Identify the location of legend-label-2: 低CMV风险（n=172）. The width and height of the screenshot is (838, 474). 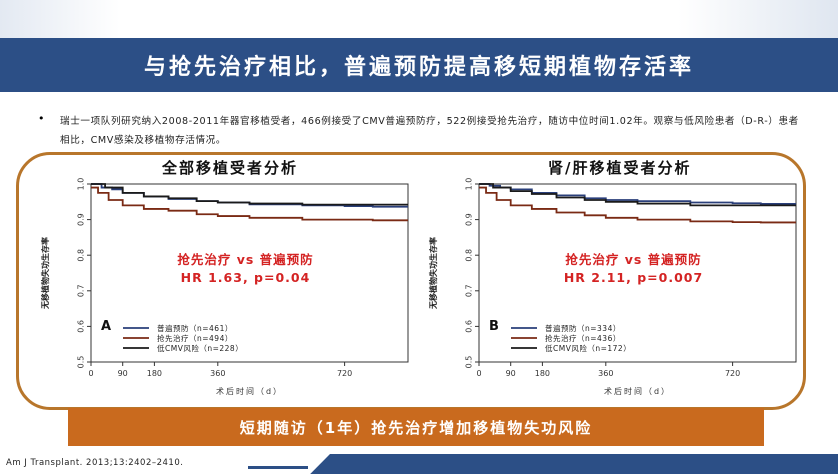
(588, 348).